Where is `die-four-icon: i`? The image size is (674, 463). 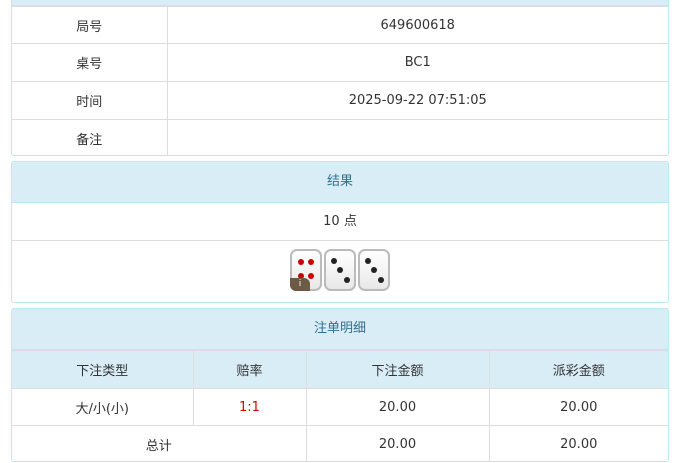
die-four-icon: i is located at coordinates (306, 270).